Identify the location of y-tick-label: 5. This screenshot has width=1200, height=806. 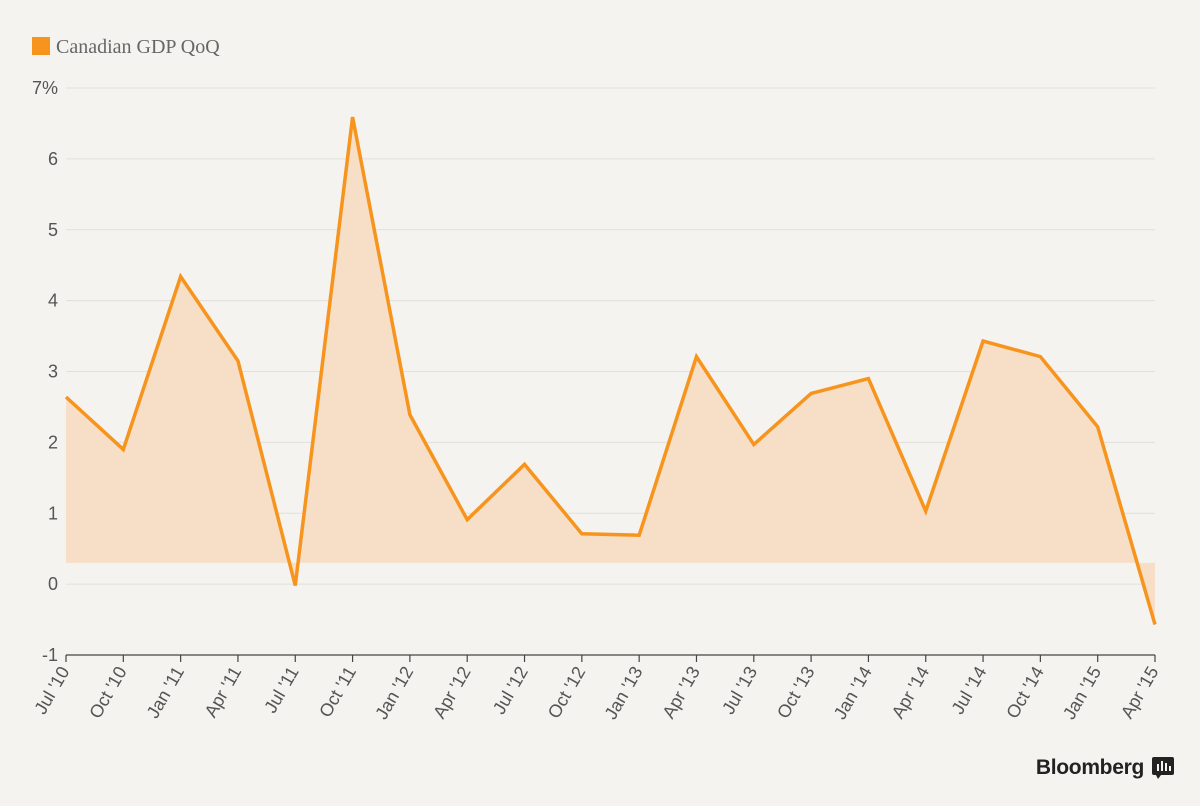
(53, 230).